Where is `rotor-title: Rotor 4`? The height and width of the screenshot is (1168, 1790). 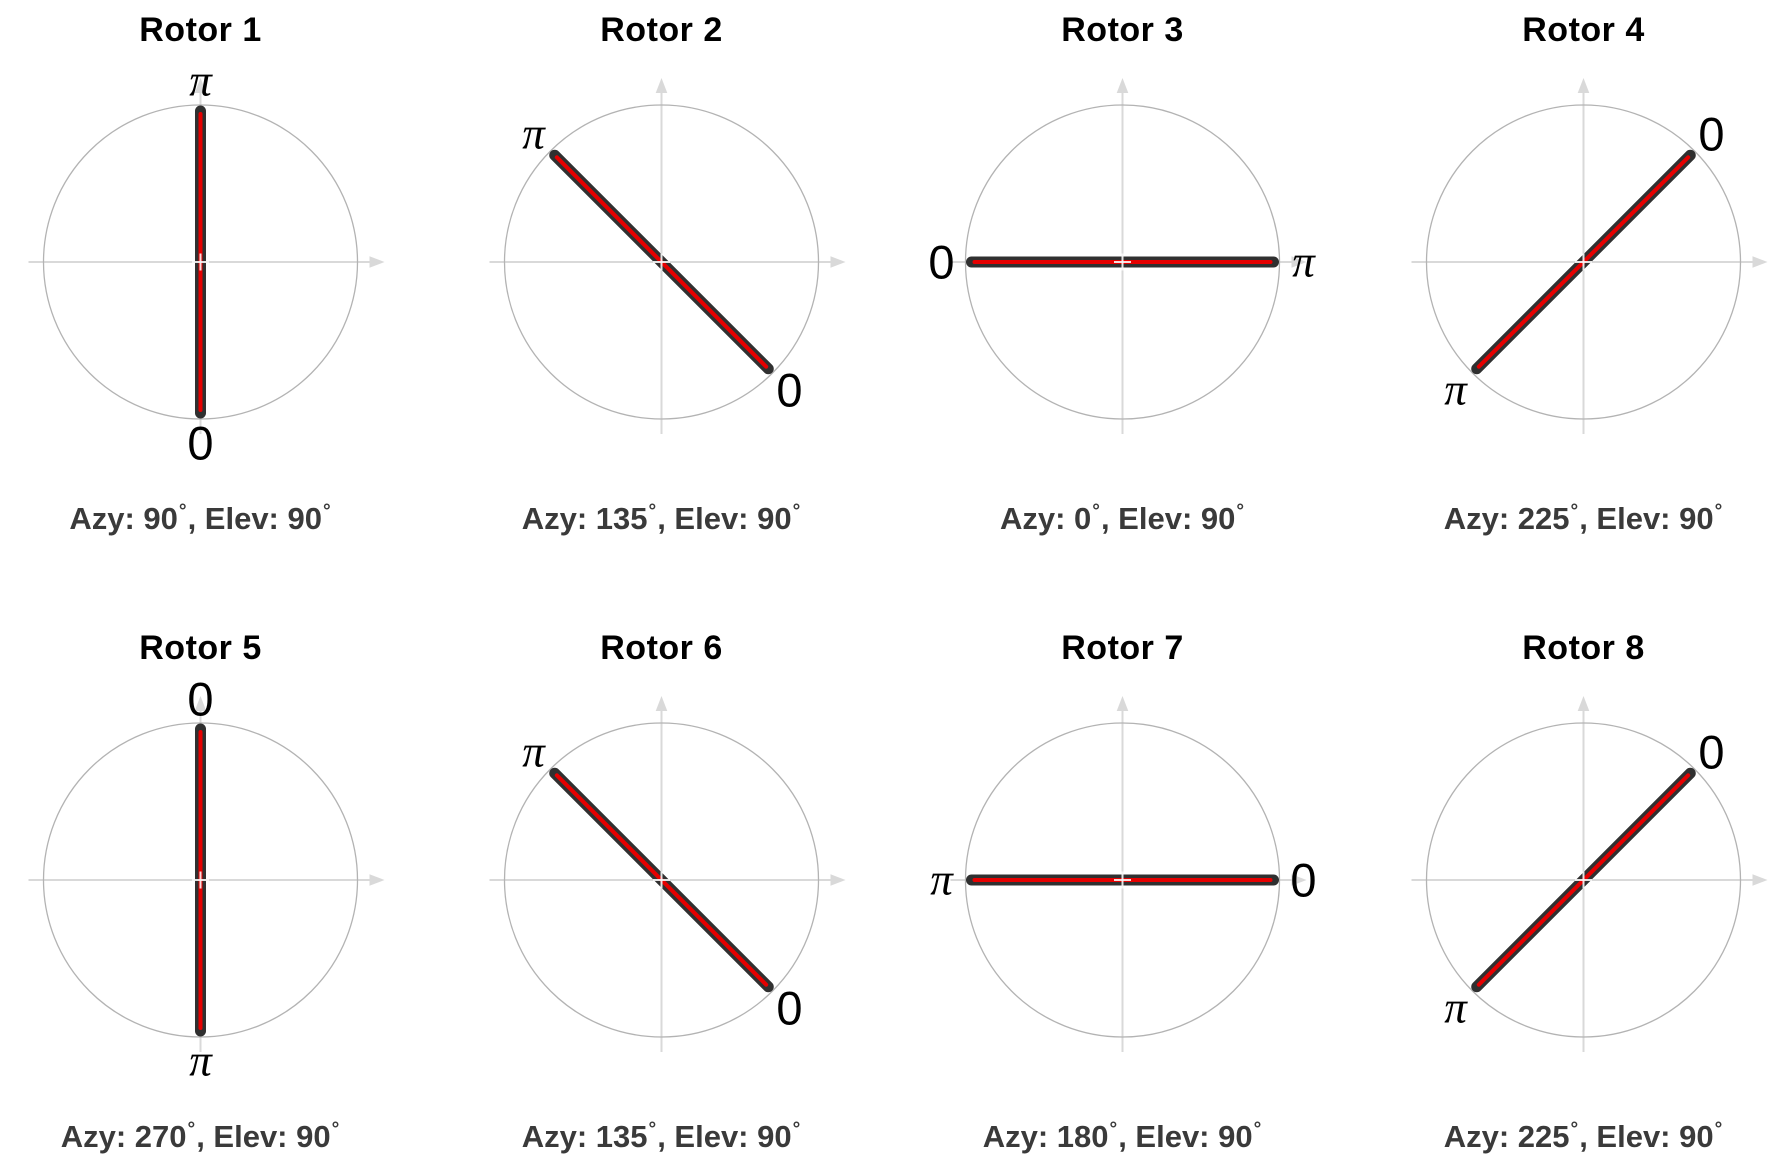 rotor-title: Rotor 4 is located at coordinates (1583, 30).